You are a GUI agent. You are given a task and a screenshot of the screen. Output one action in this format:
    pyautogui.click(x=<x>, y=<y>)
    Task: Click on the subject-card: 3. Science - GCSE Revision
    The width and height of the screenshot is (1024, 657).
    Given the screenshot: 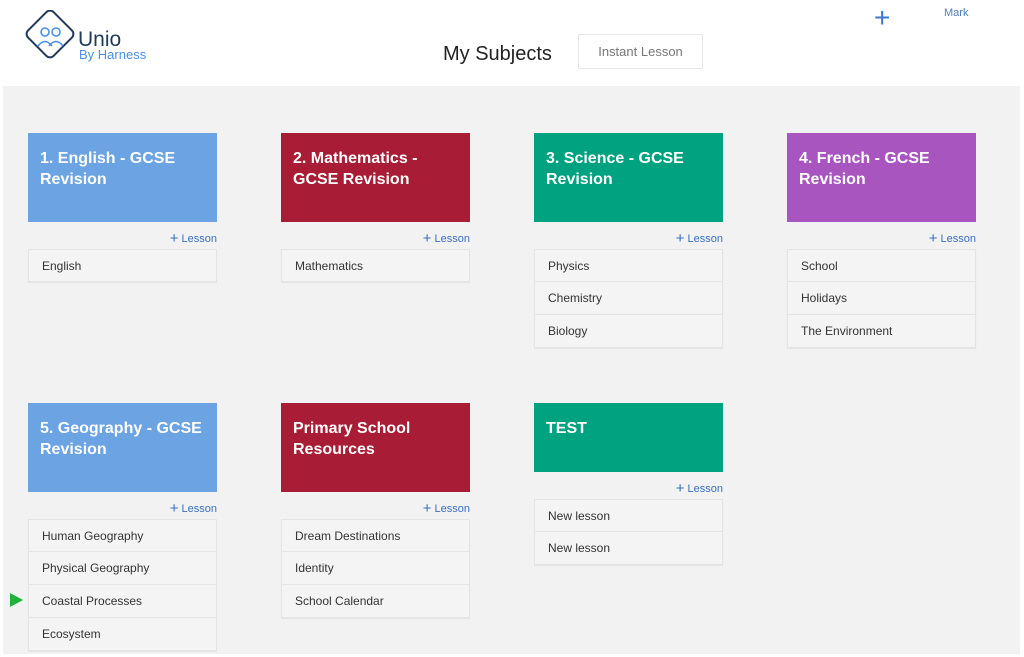 What is the action you would take?
    pyautogui.click(x=628, y=177)
    